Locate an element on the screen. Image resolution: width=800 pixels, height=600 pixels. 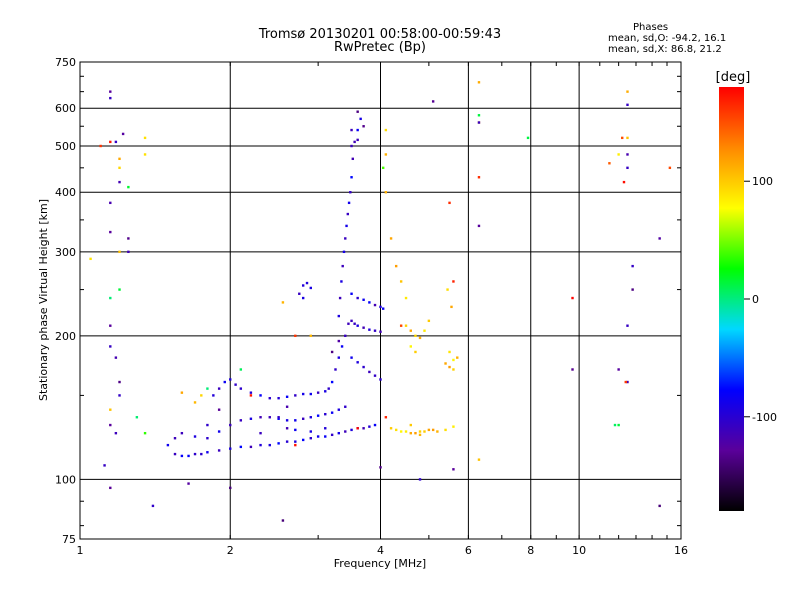
chart-subtitle: RwPretec (Bp) is located at coordinates (380, 47).